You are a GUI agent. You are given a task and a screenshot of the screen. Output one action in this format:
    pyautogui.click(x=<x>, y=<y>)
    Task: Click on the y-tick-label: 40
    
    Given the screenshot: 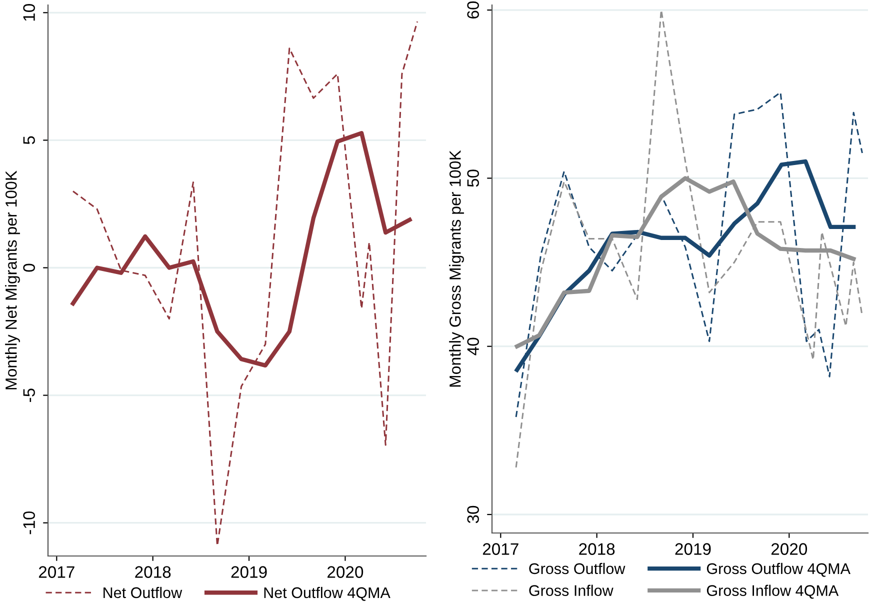 What is the action you would take?
    pyautogui.click(x=473, y=347)
    